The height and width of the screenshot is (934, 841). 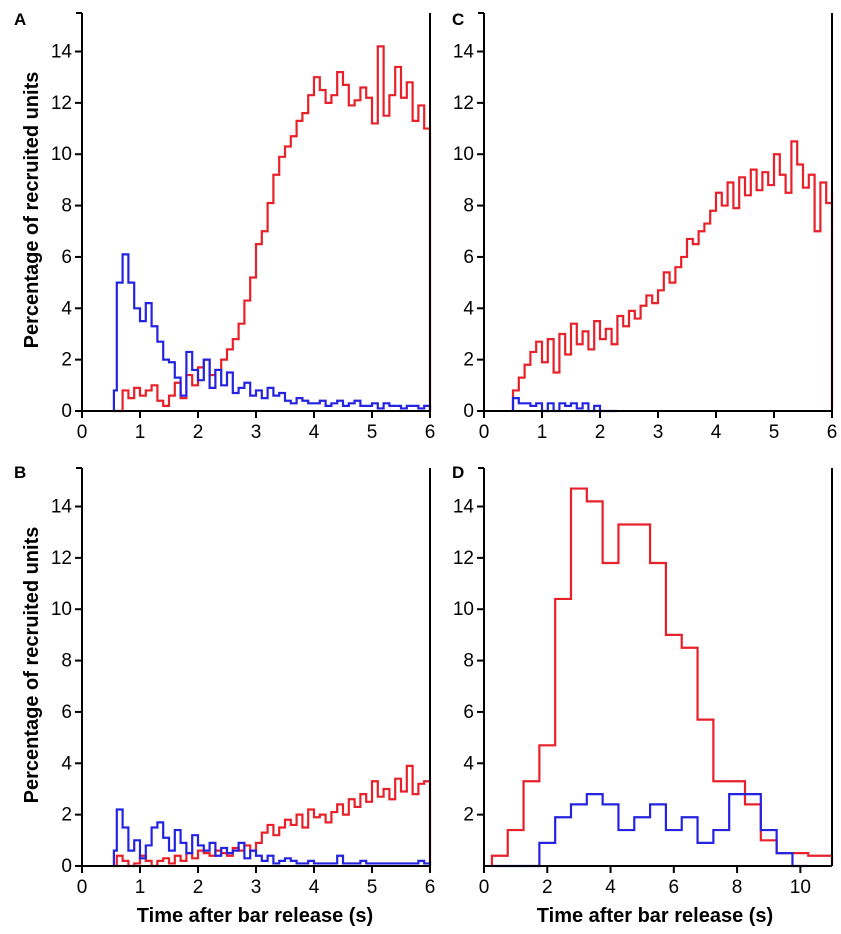 What do you see at coordinates (240, 916) in the screenshot?
I see `x-axis-title-left-text: Time after bar release` at bounding box center [240, 916].